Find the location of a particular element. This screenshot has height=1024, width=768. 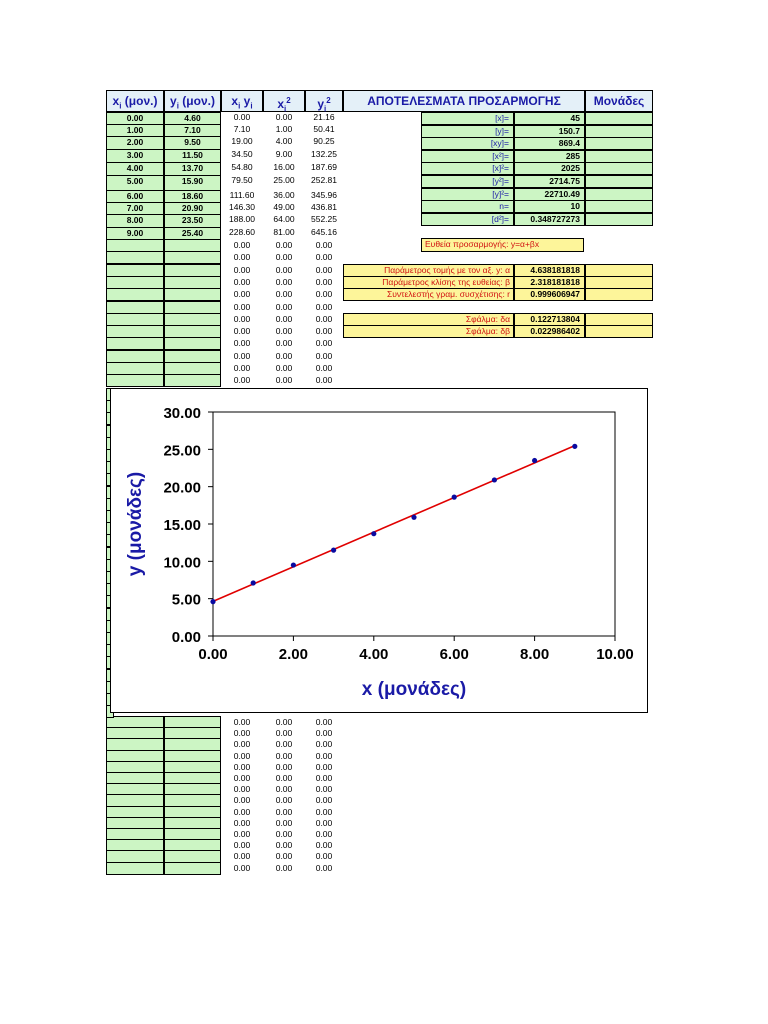

x-value-cell: 3.00 is located at coordinates (135, 156).